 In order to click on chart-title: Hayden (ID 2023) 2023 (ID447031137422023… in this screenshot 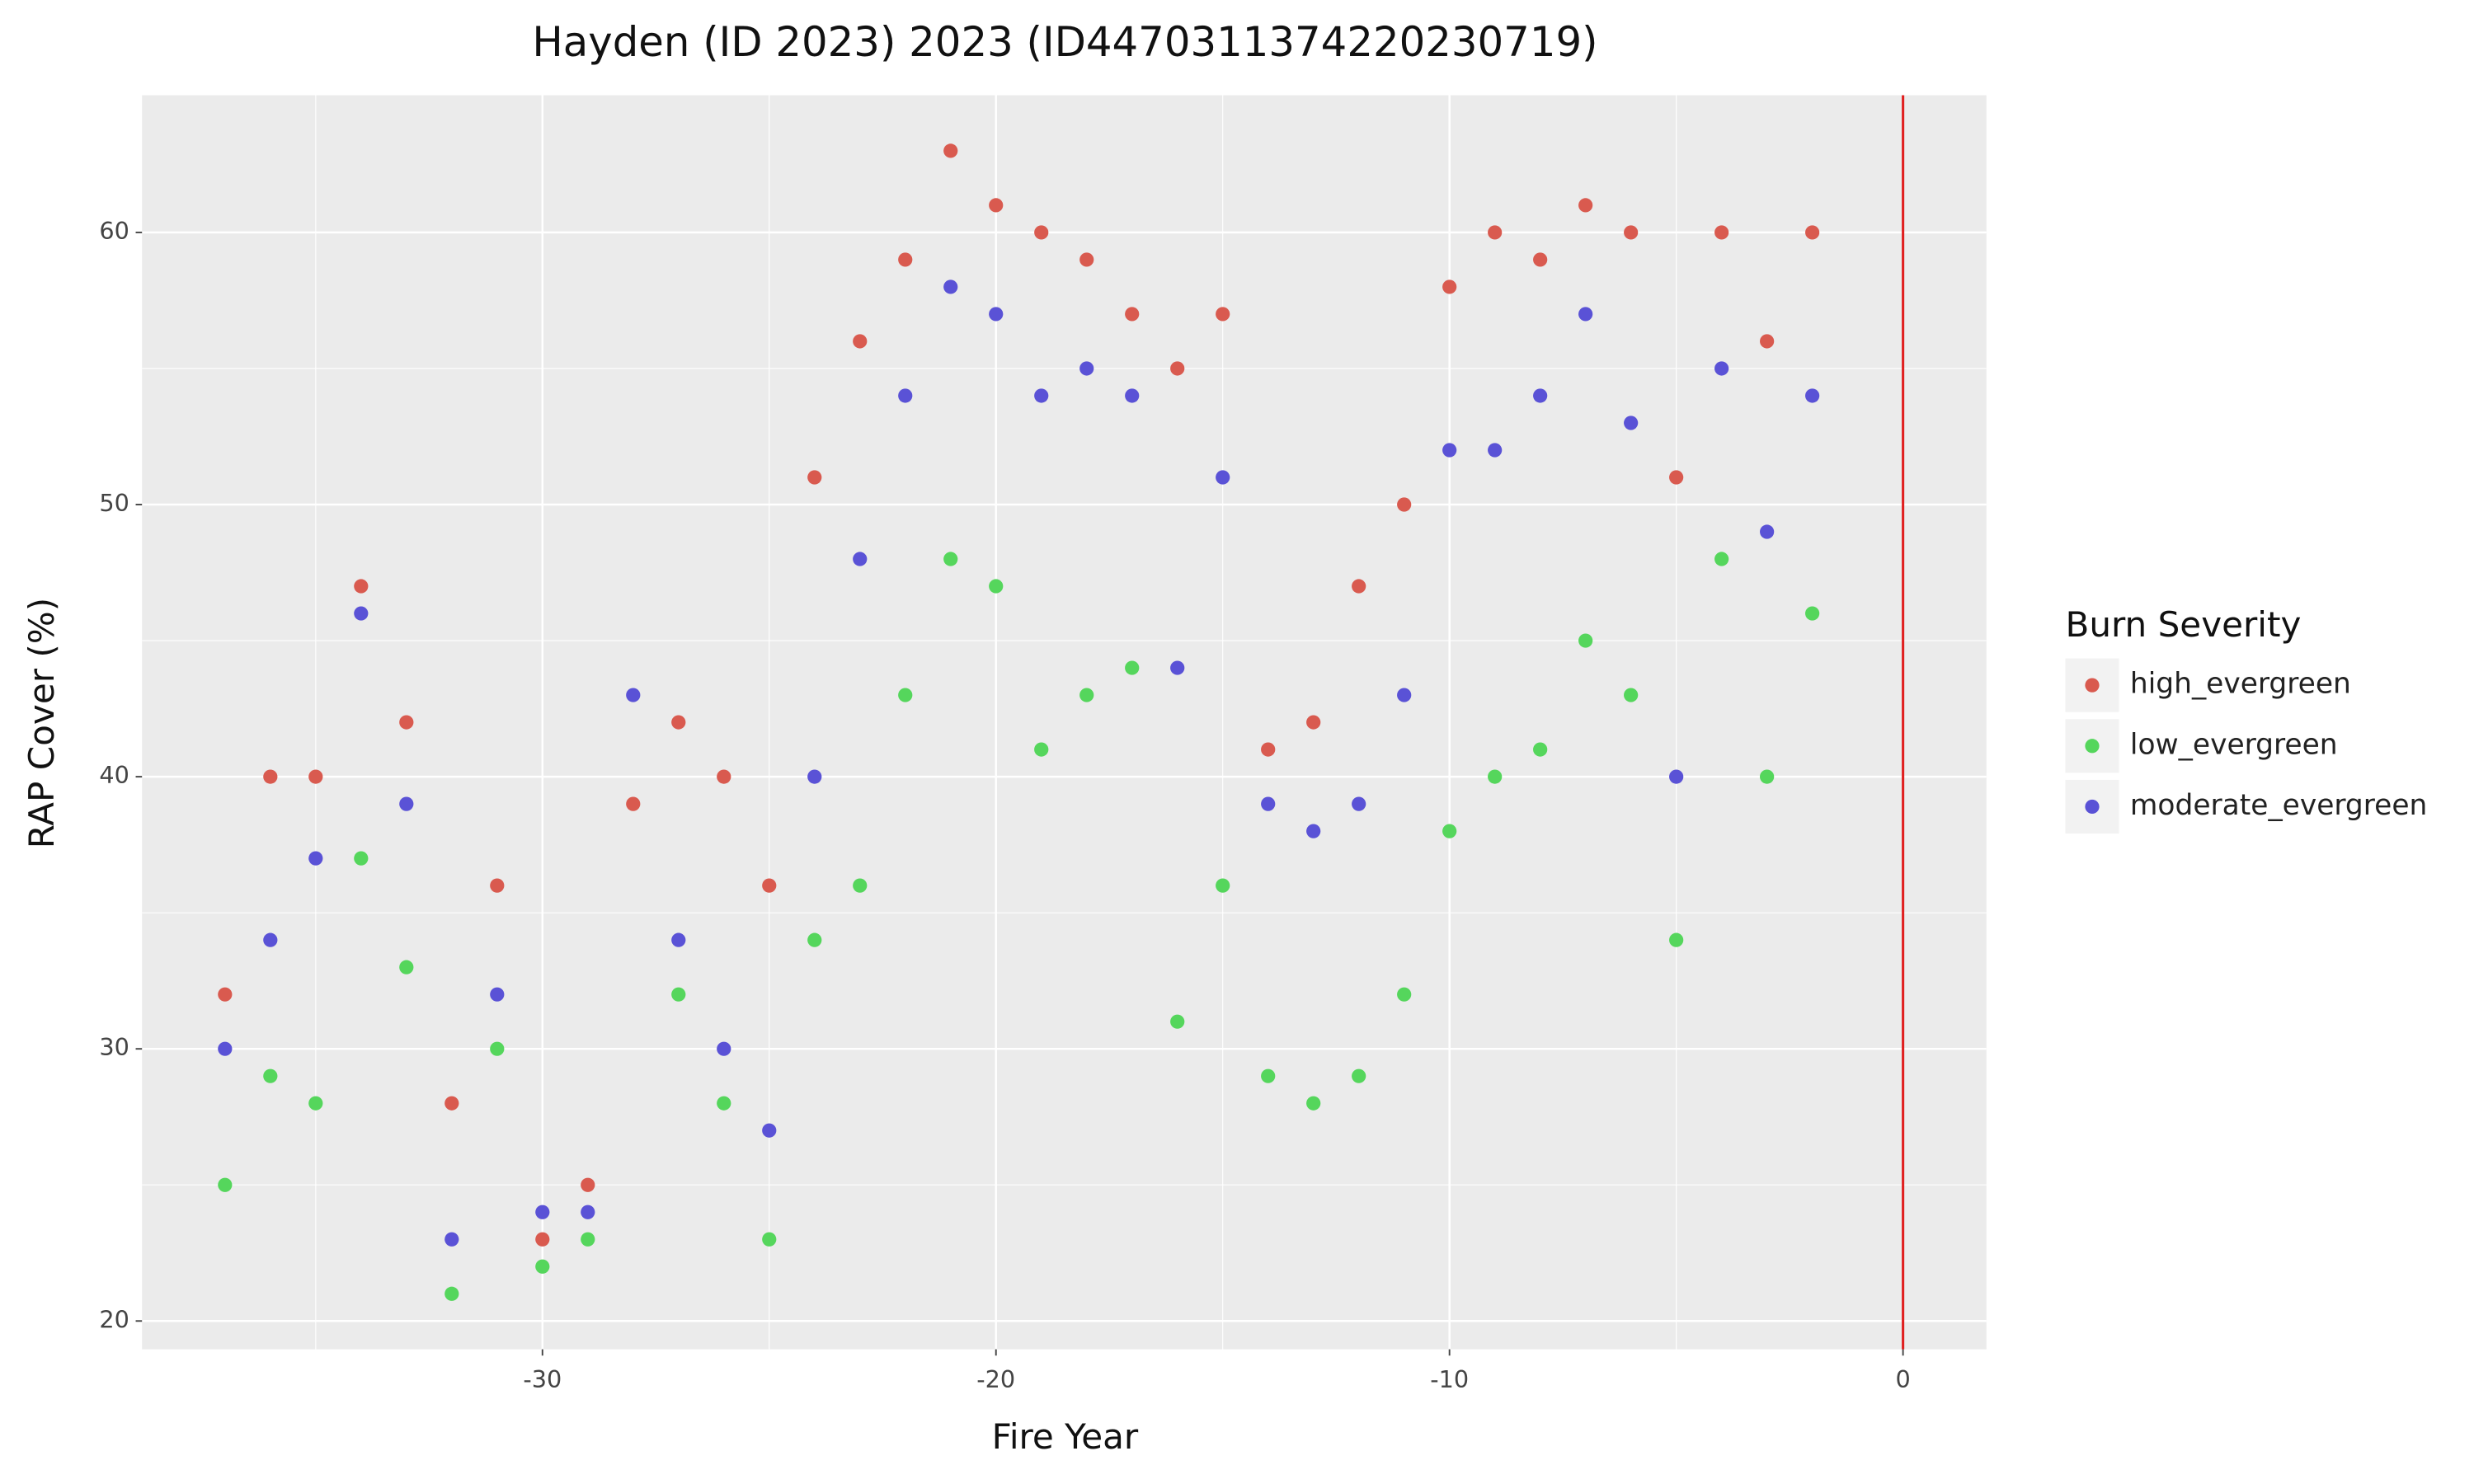, I will do `click(1064, 42)`.